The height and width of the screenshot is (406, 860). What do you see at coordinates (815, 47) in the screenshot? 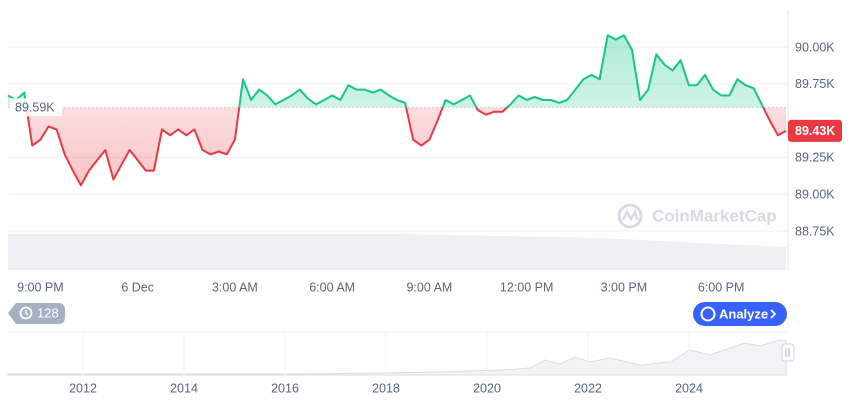
I see `y-tick-label: 90.00K` at bounding box center [815, 47].